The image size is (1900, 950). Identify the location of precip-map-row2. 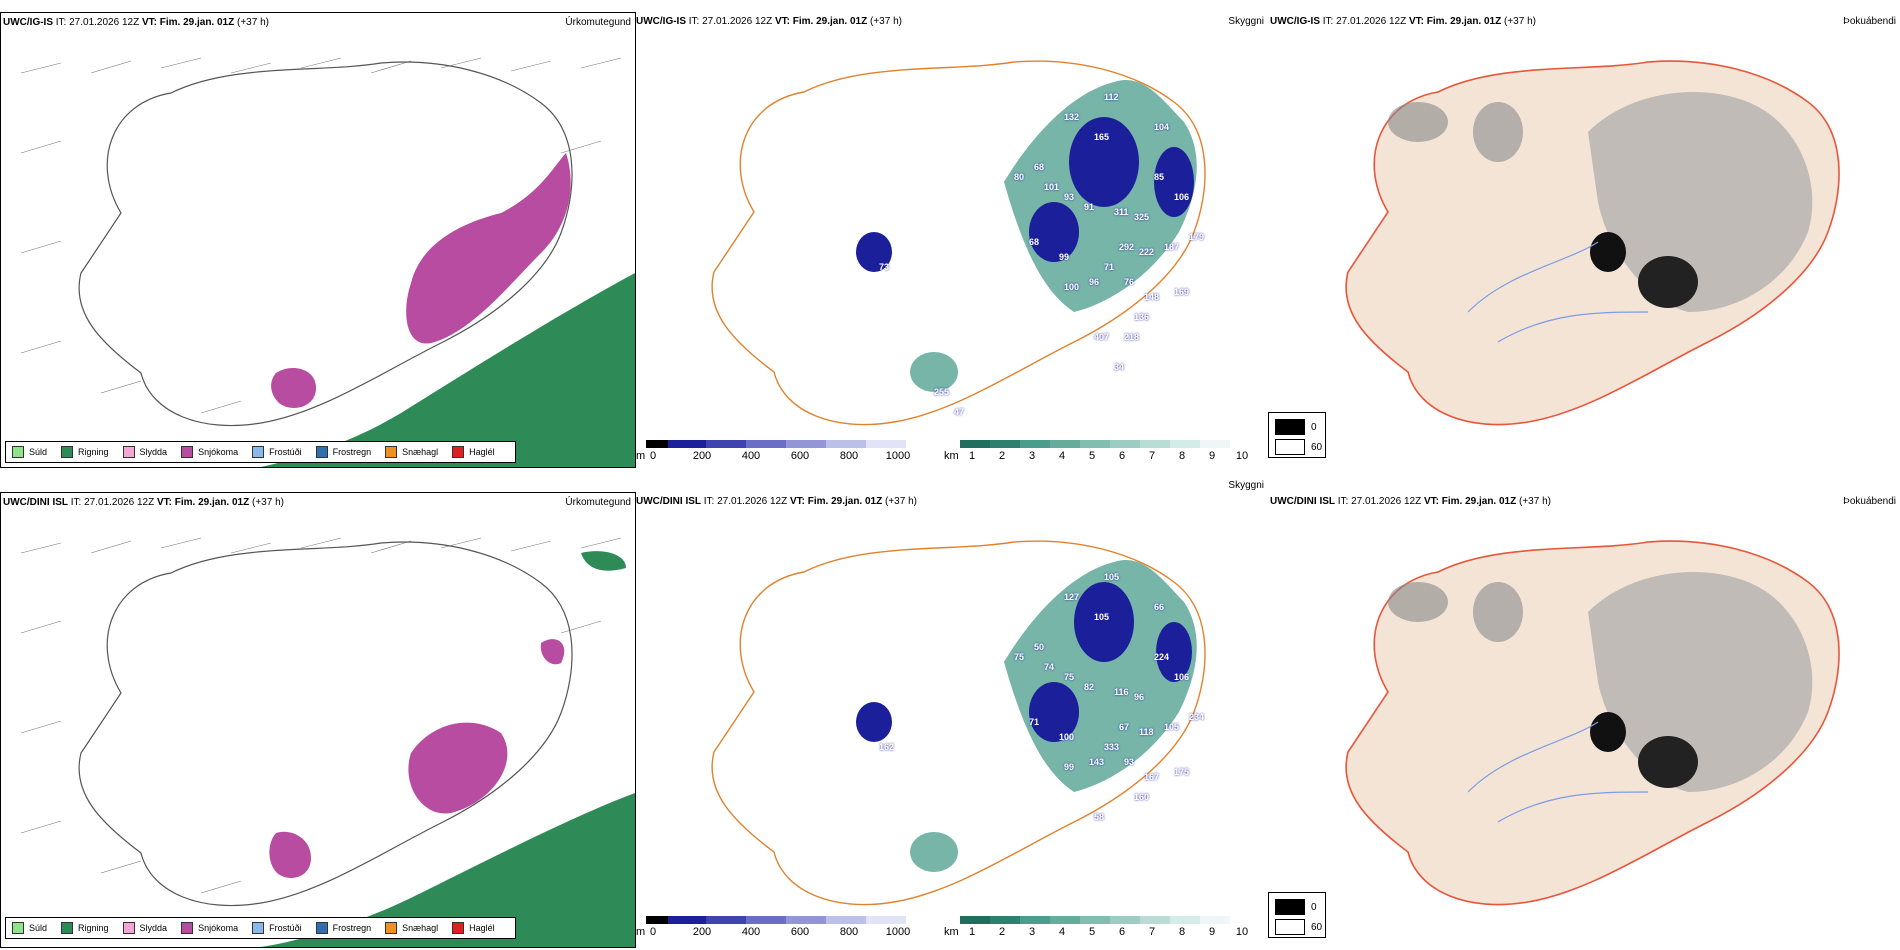
(318, 742).